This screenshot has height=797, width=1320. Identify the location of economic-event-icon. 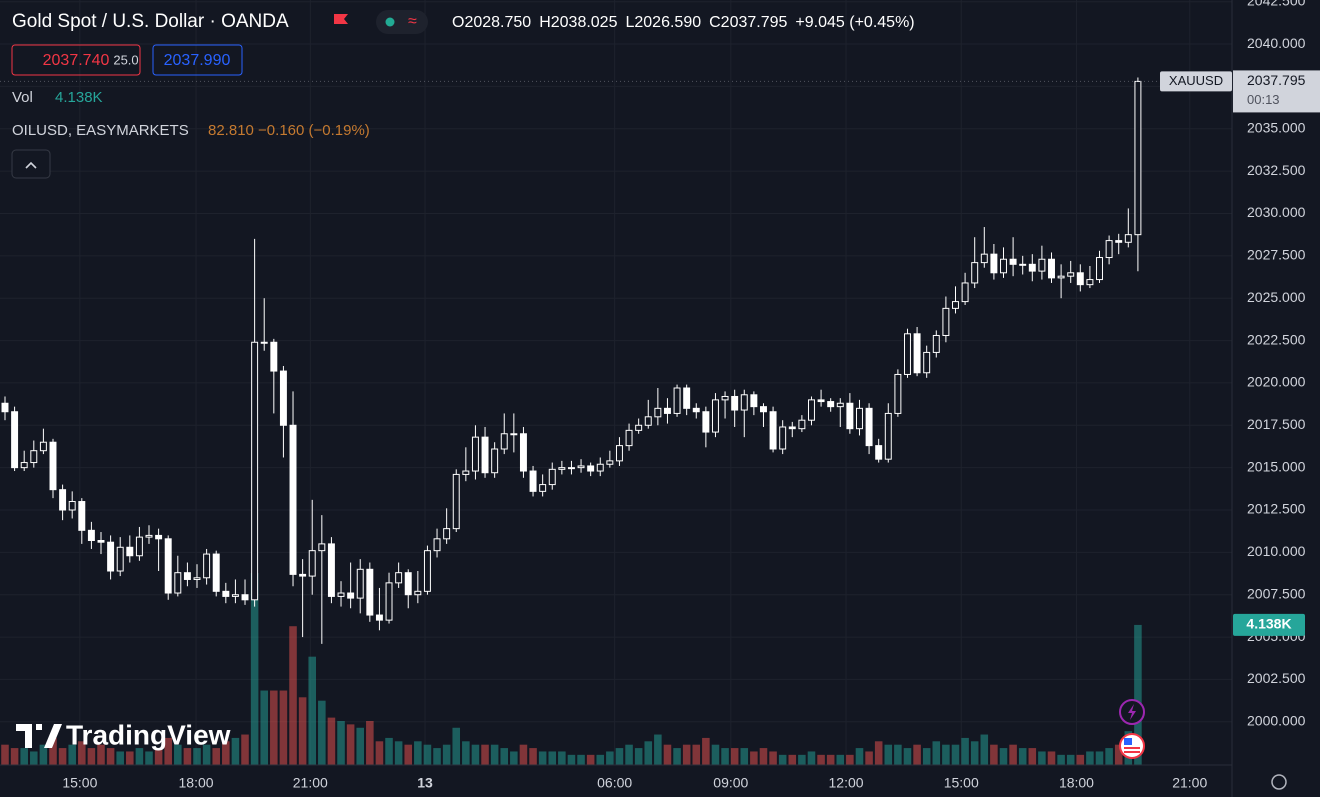
(1132, 746).